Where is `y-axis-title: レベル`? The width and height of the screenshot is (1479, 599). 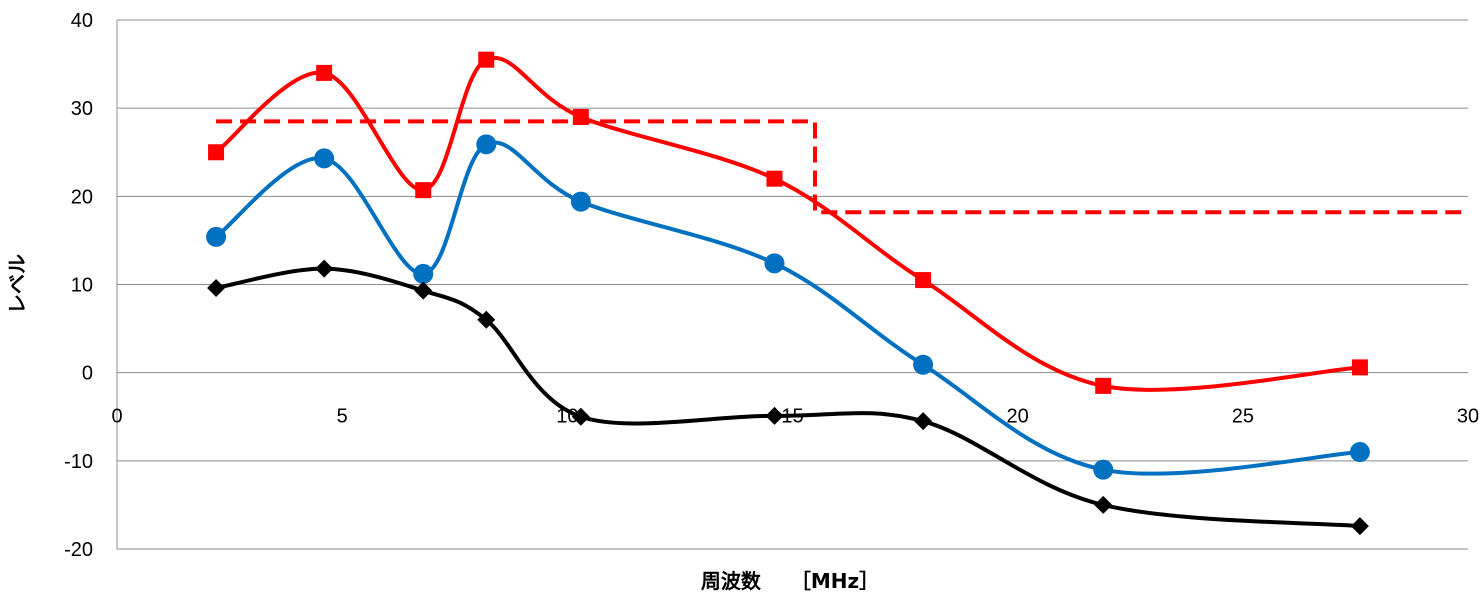
y-axis-title: レベル is located at coordinates (17, 284).